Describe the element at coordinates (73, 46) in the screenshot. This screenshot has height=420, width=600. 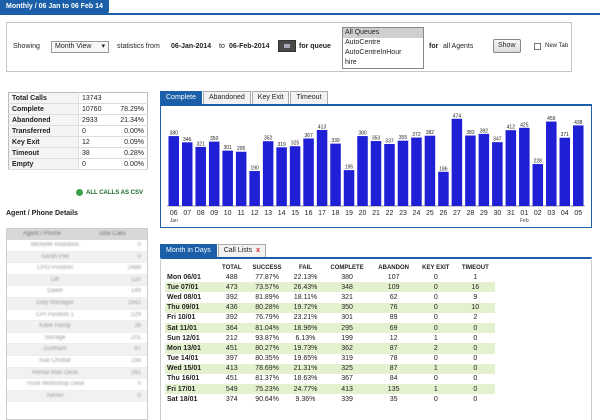
I see `view-select-value: Month View` at that location.